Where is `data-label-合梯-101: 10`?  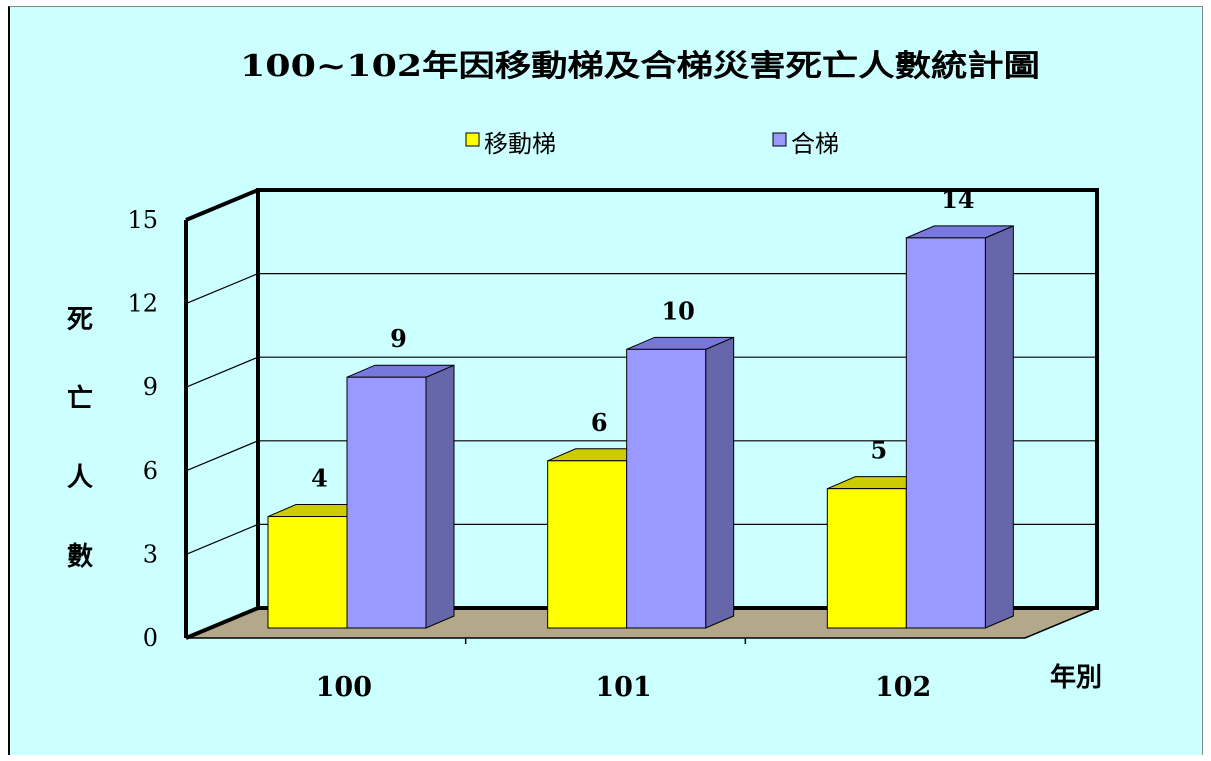 data-label-合梯-101: 10 is located at coordinates (677, 310).